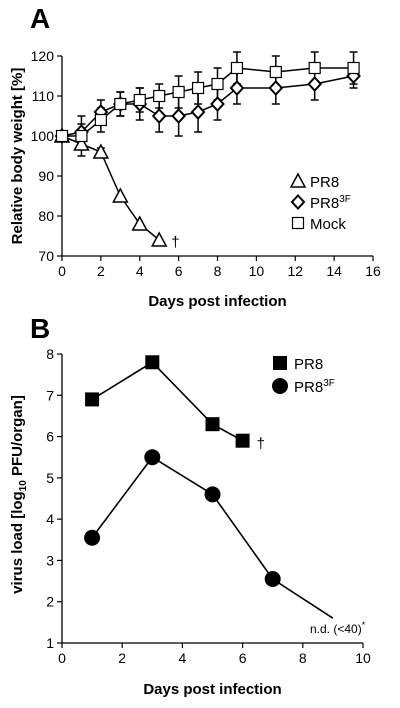 The width and height of the screenshot is (400, 708). Describe the element at coordinates (17, 156) in the screenshot. I see `y-axis-title: Relative body weight [%]` at that location.